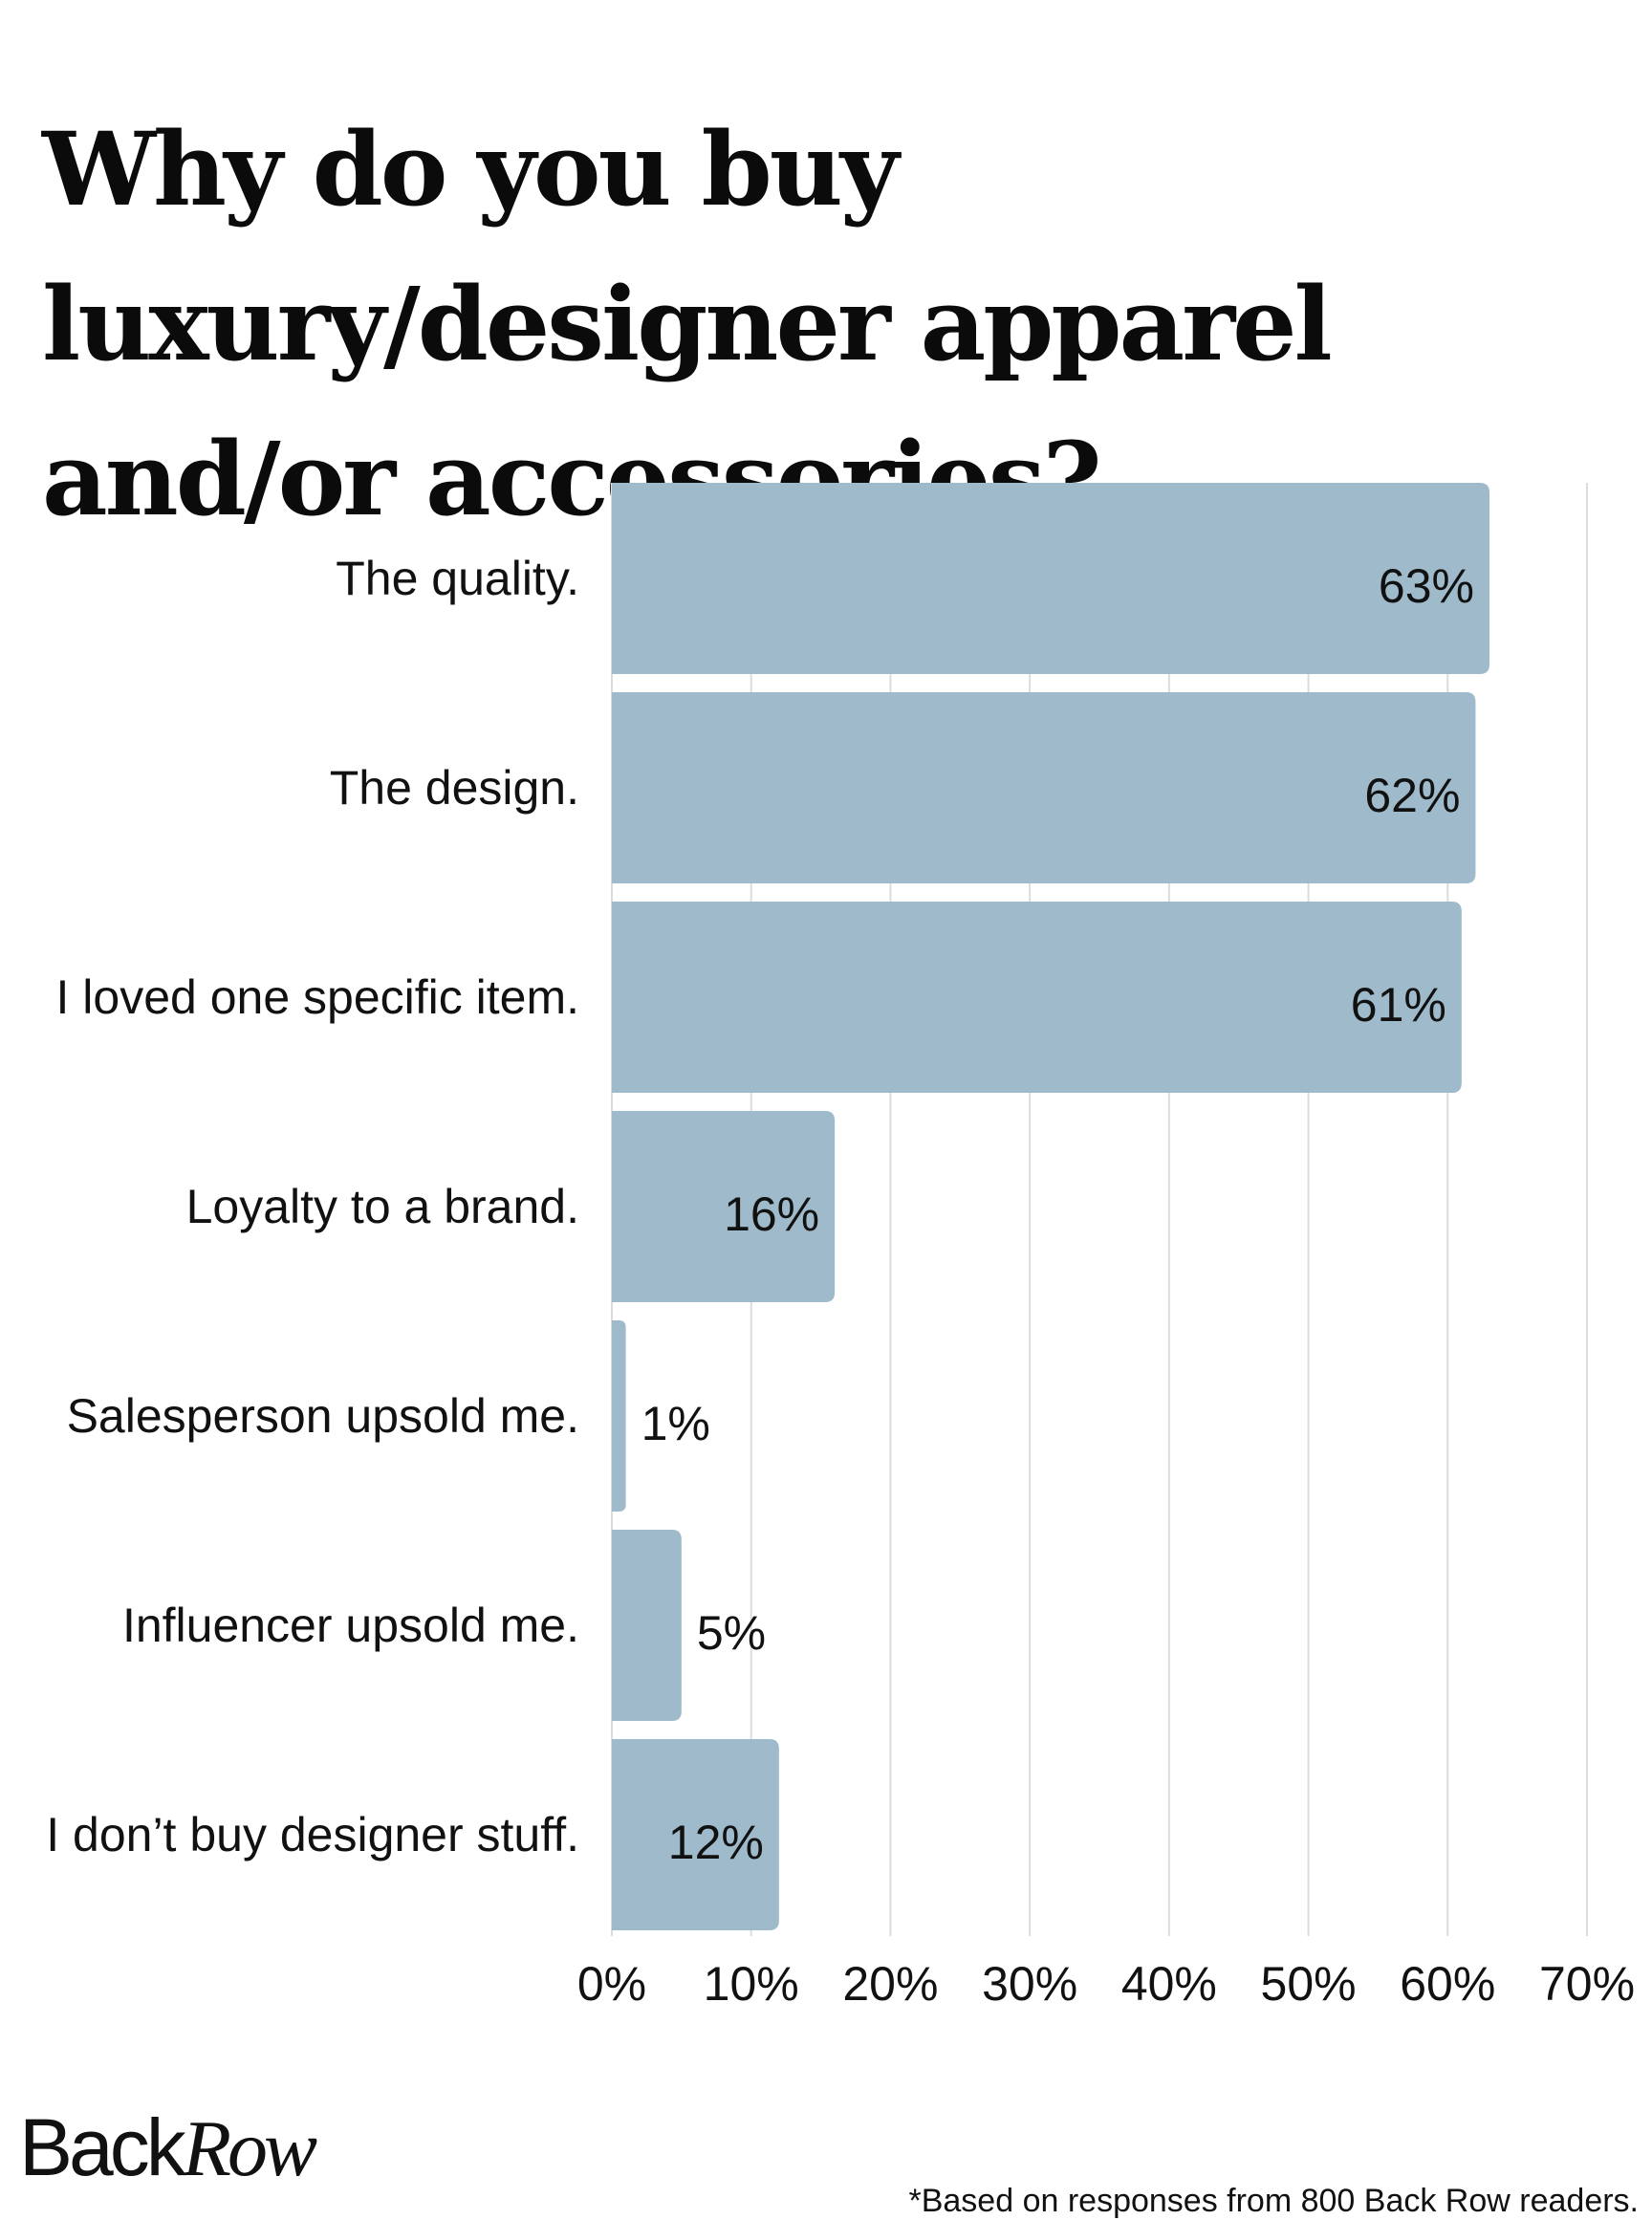  Describe the element at coordinates (716, 1842) in the screenshot. I see `value-label-6: 12%` at that location.